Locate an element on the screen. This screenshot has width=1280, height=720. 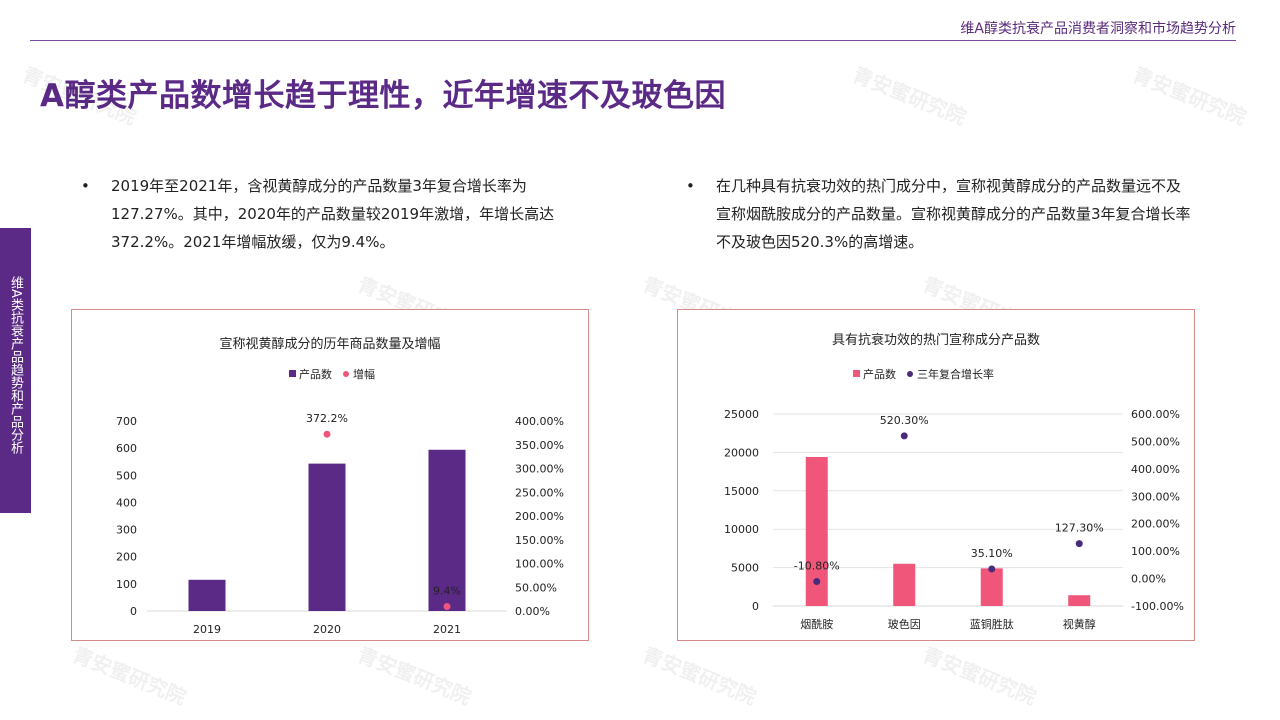
data-label: 9.4% is located at coordinates (447, 591).